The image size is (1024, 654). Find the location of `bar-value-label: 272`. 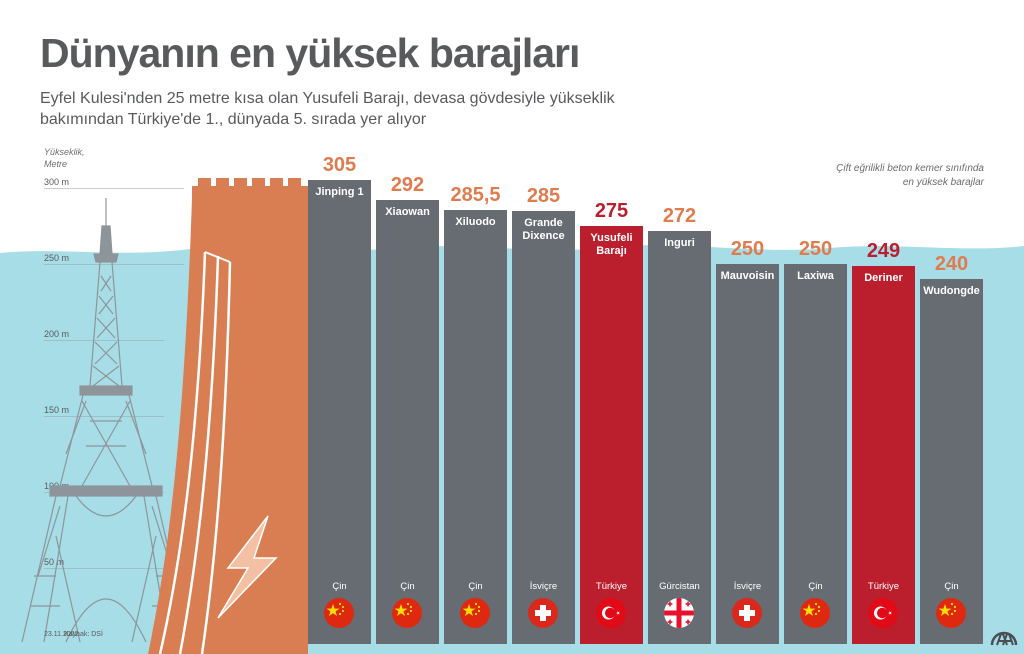

bar-value-label: 272 is located at coordinates (679, 215).